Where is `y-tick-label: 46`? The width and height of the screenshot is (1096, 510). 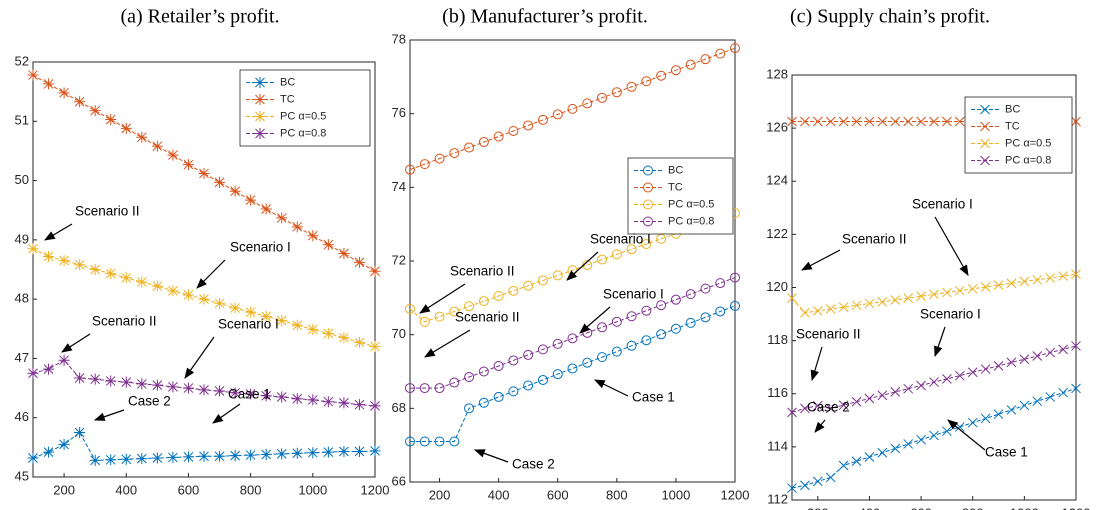 y-tick-label: 46 is located at coordinates (22, 416).